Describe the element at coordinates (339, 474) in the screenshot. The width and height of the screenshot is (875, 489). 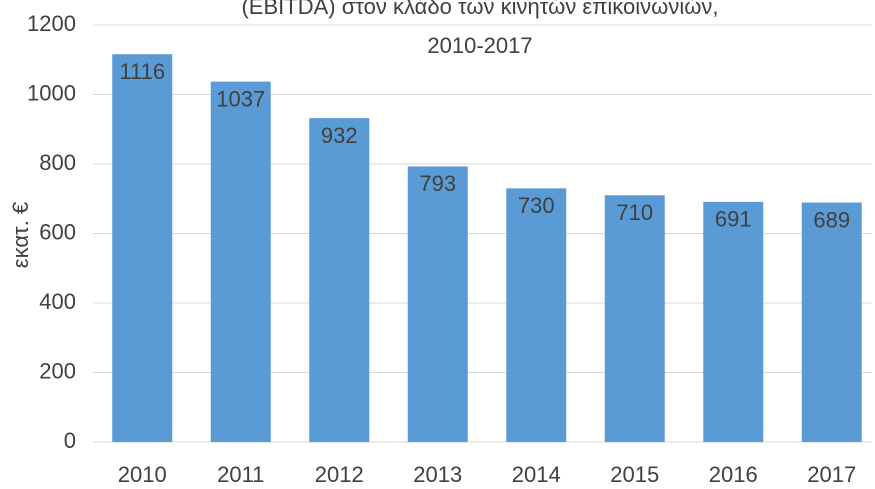
I see `x-tick-label: 2012` at that location.